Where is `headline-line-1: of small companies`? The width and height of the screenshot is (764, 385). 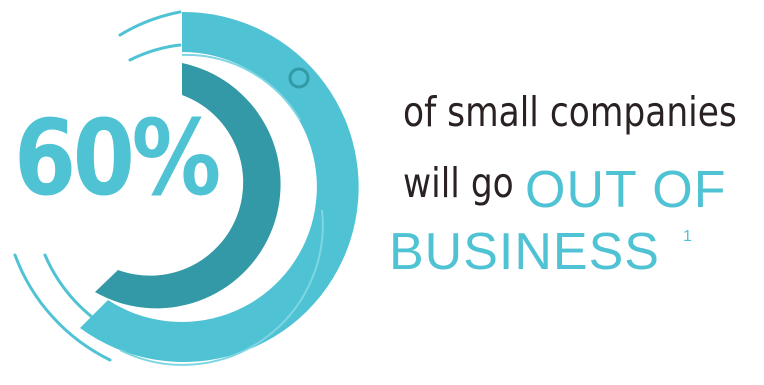 headline-line-1: of small companies is located at coordinates (570, 112).